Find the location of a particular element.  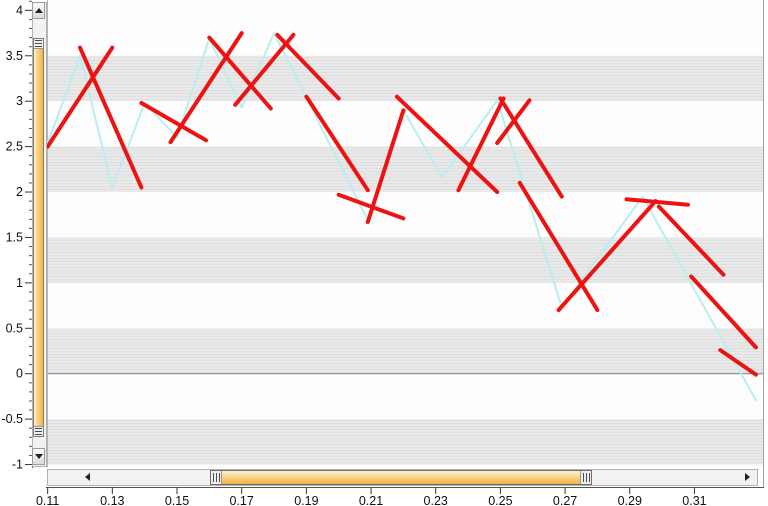

scroll-up-button is located at coordinates (38, 10).